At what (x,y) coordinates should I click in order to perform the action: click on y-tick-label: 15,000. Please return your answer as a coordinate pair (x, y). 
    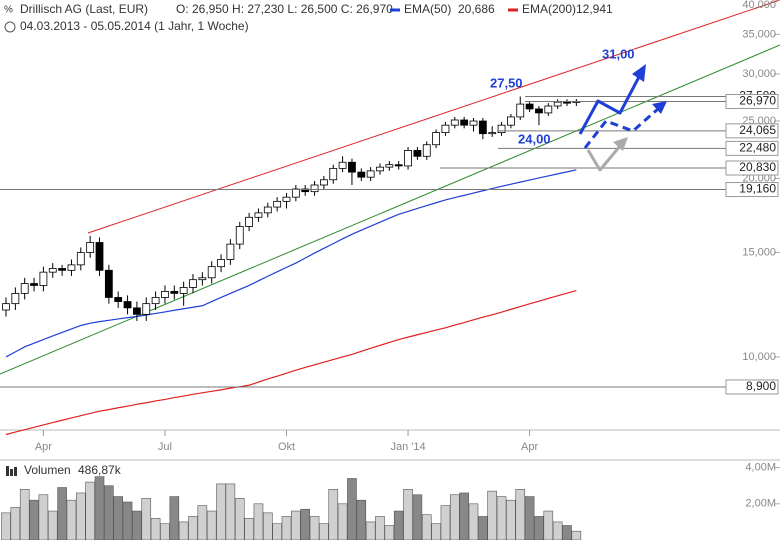
    Looking at the image, I should click on (759, 252).